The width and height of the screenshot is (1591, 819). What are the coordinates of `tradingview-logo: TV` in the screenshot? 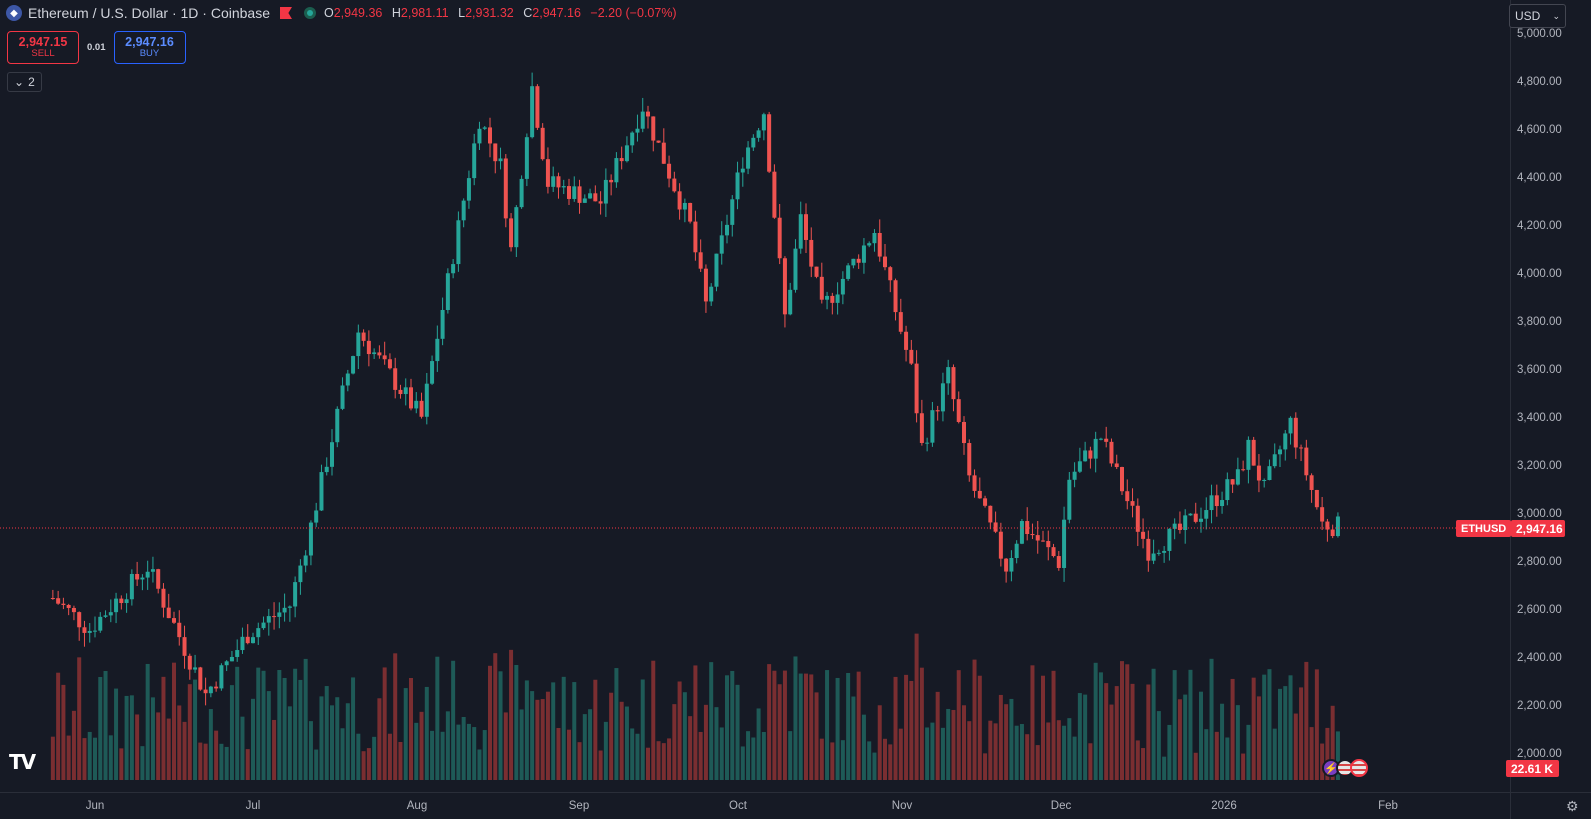 It's located at (22, 762).